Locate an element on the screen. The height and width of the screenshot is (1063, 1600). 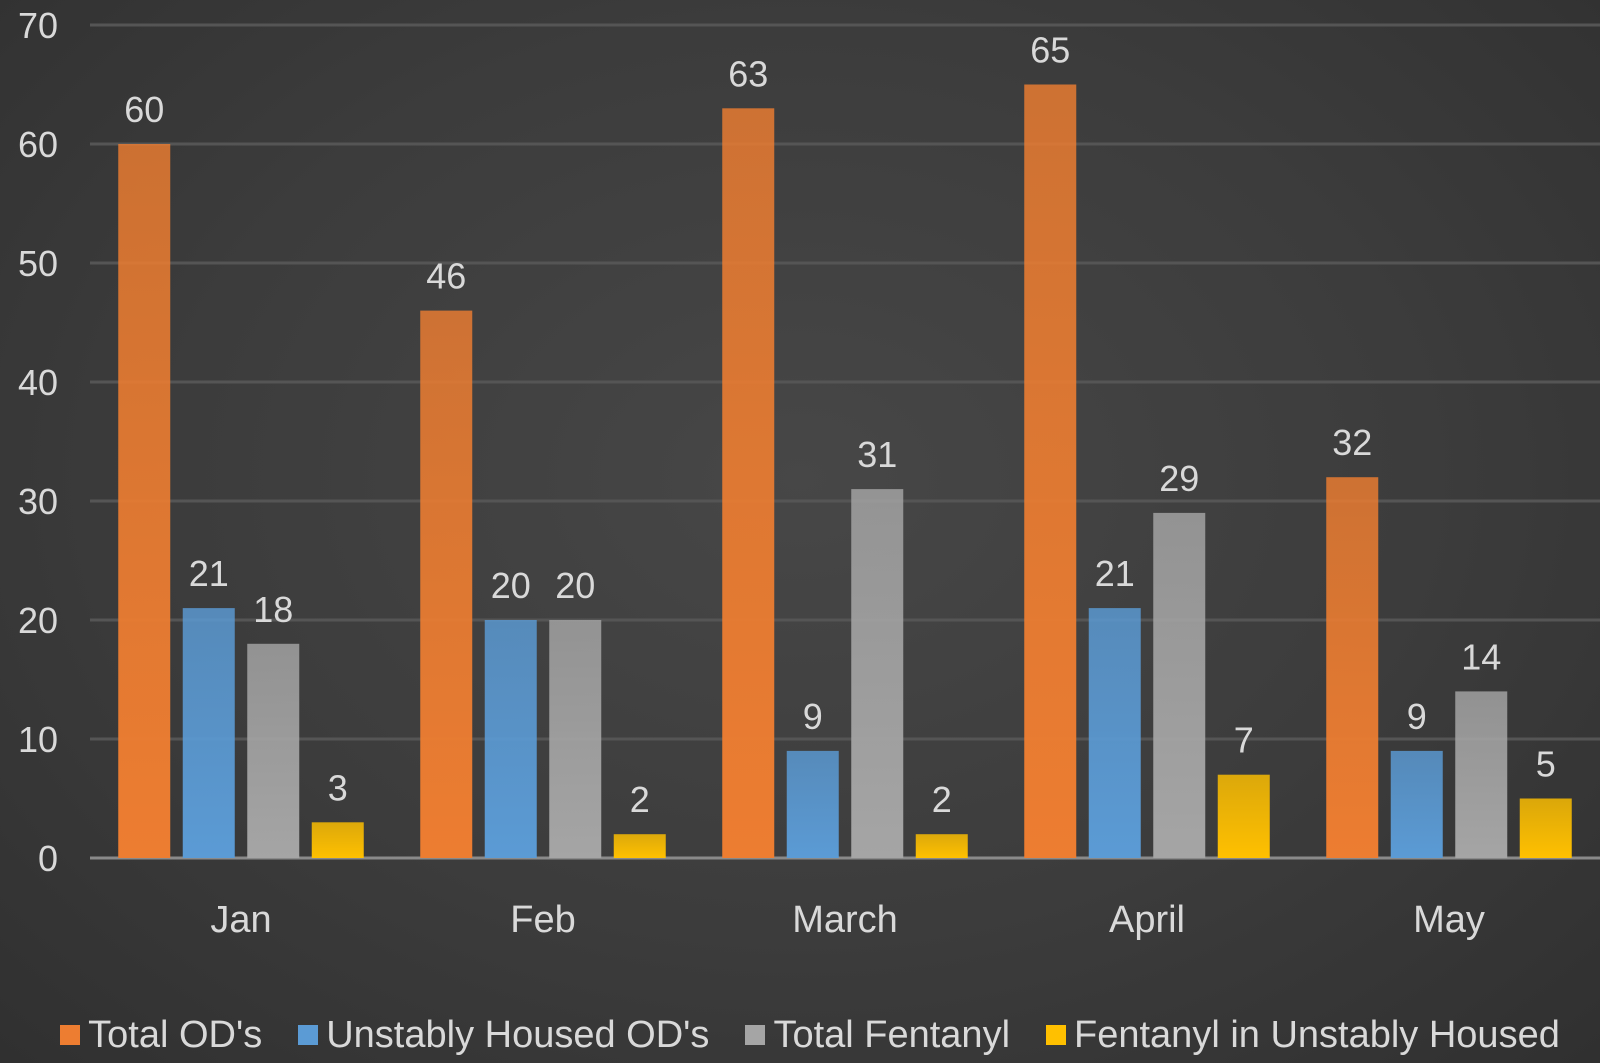
data-label: 32 is located at coordinates (1352, 442).